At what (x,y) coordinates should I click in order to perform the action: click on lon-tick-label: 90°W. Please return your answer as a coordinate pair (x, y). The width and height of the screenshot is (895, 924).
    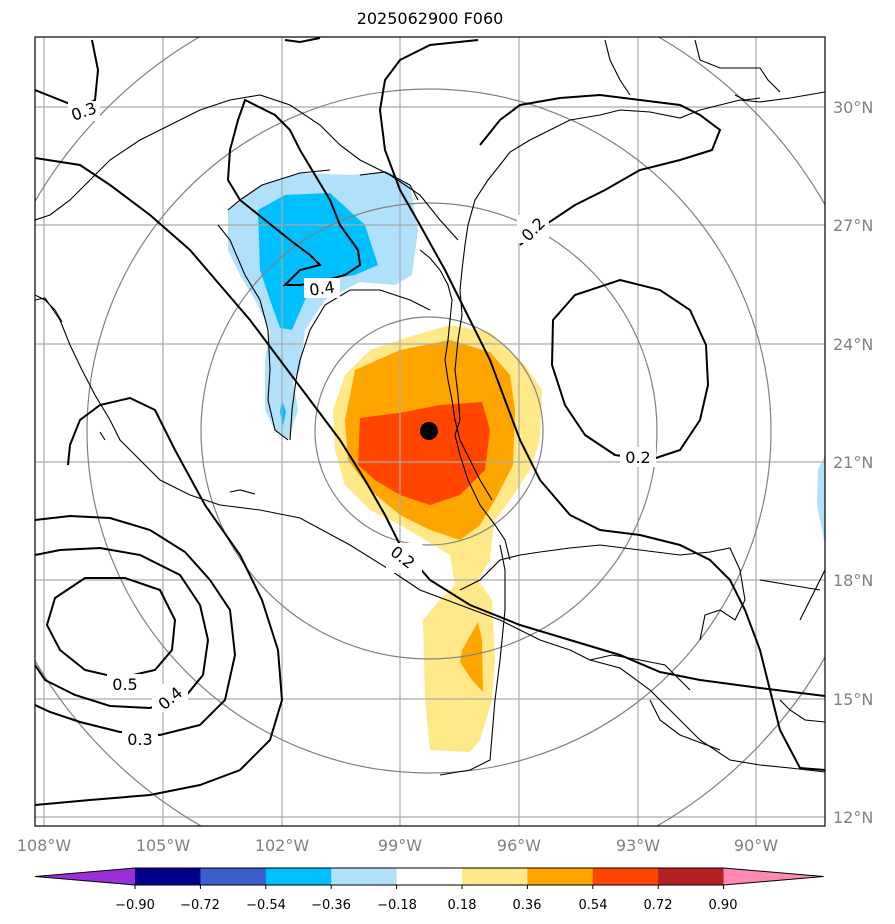
    Looking at the image, I should click on (756, 845).